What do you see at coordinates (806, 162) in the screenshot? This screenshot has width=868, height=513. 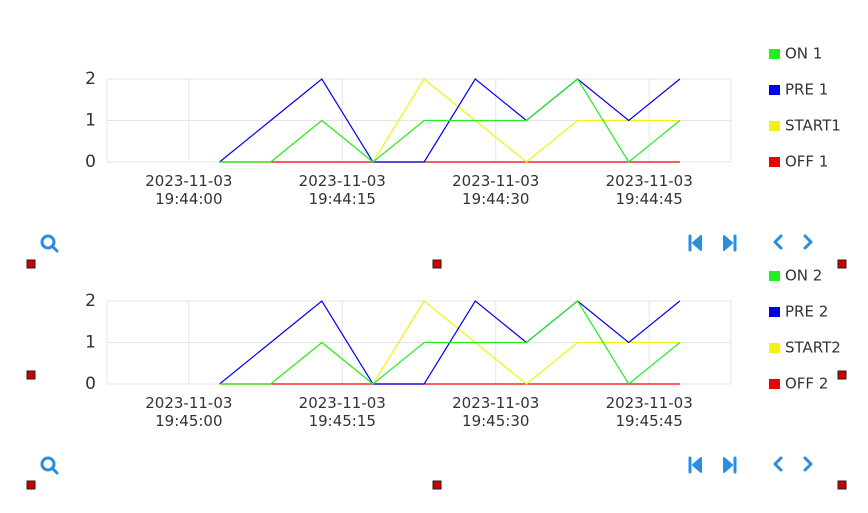 I see `legend-label: OFF 1` at bounding box center [806, 162].